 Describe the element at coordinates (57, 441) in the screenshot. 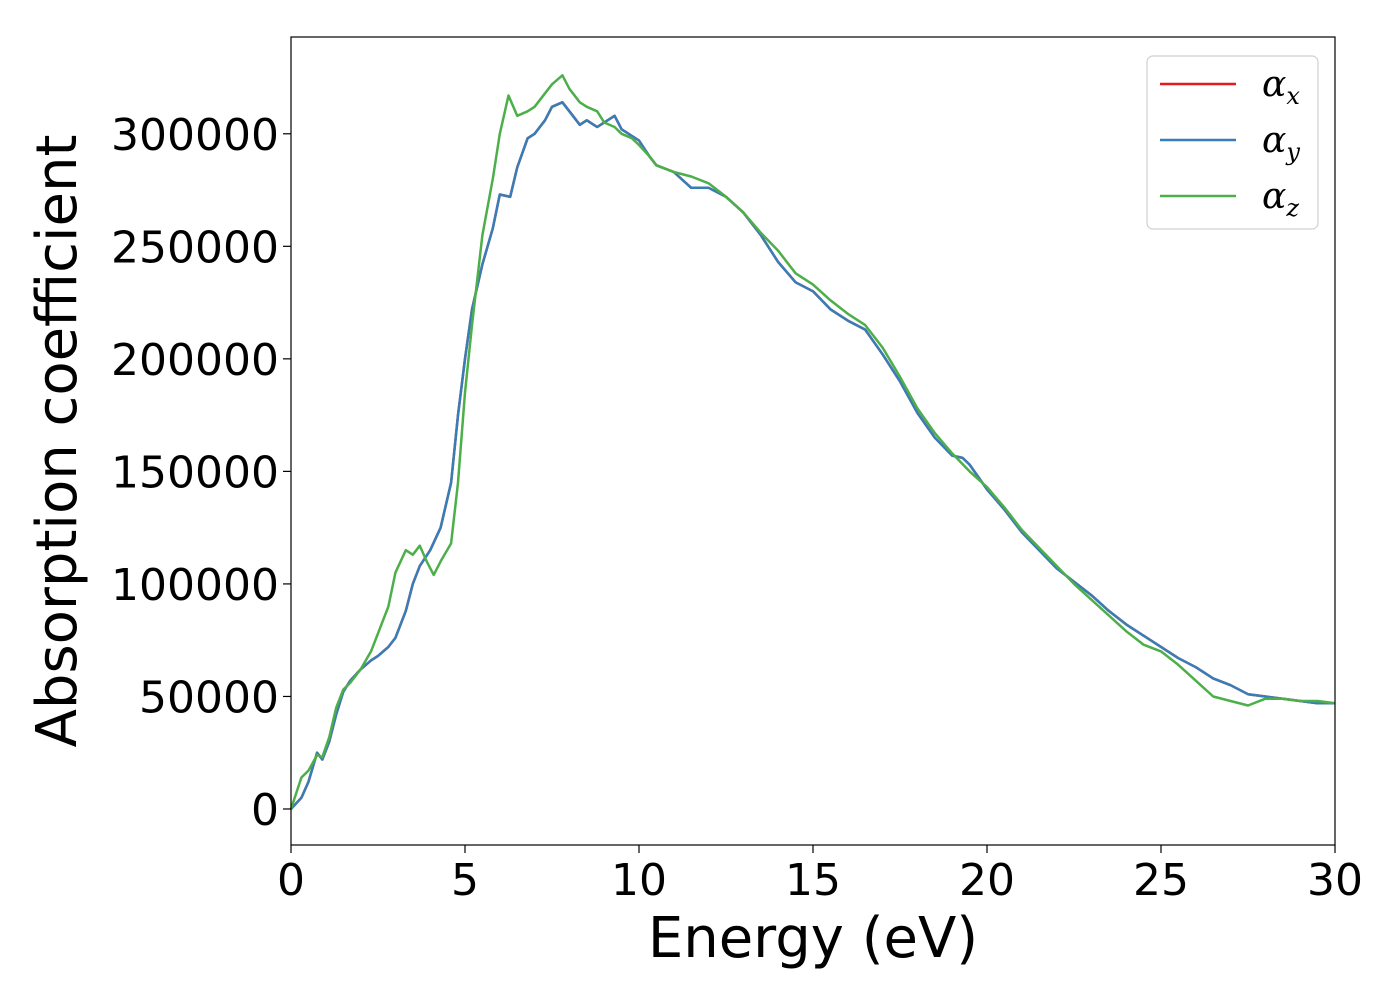

I see `y-axis-label: Absorption coefficient` at that location.